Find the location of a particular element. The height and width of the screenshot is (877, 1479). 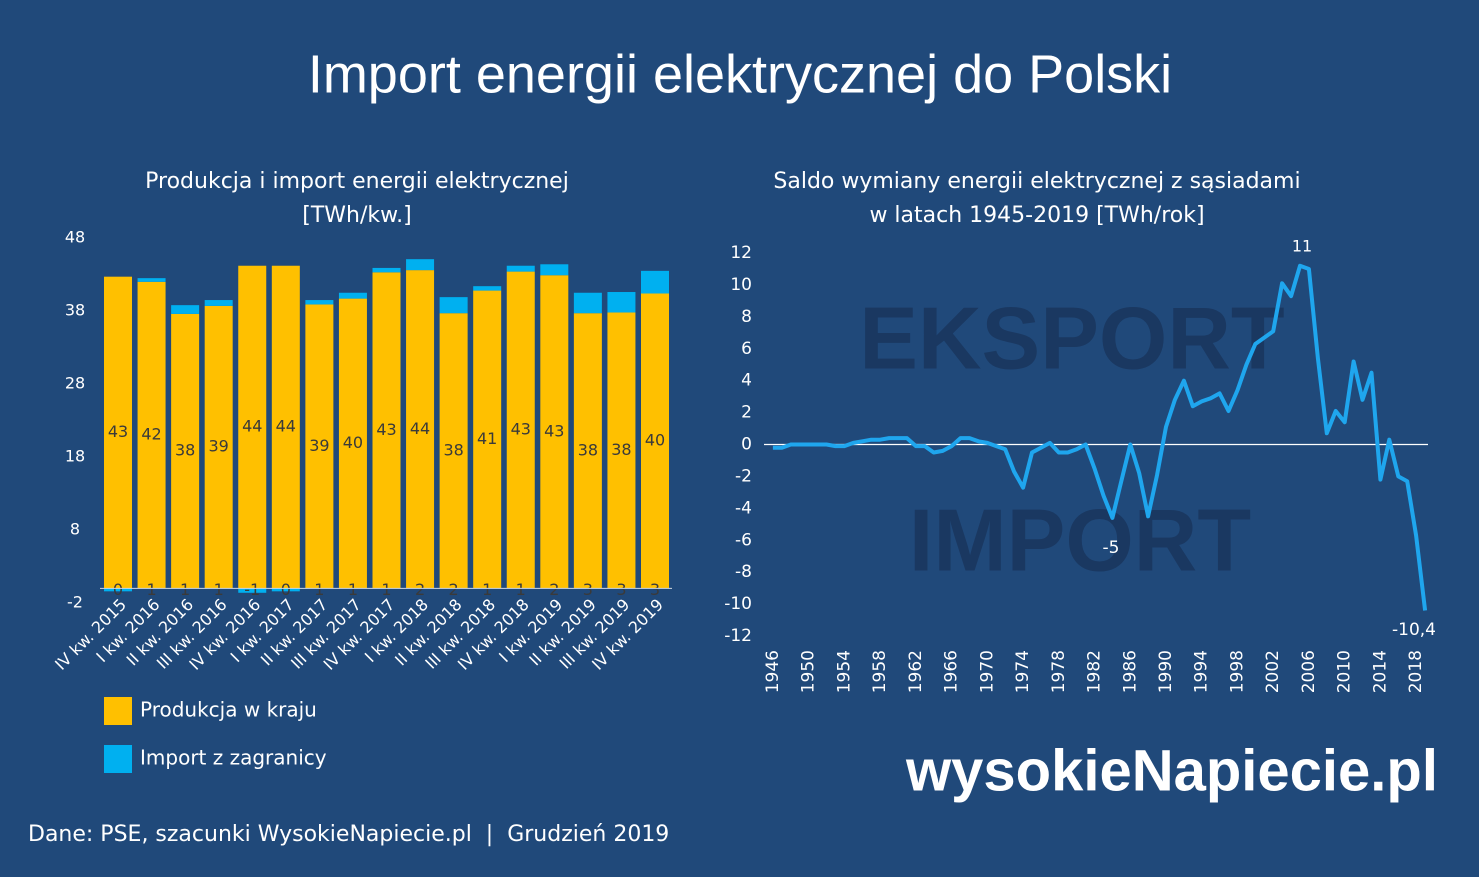

data-label: -1 is located at coordinates (252, 589).